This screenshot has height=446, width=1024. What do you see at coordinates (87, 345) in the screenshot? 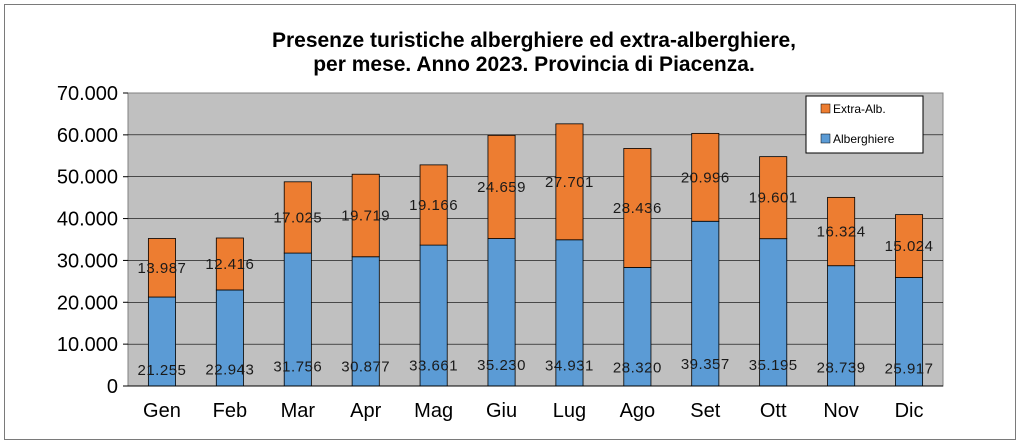
I see `y-tick-label: 10.000` at bounding box center [87, 345].